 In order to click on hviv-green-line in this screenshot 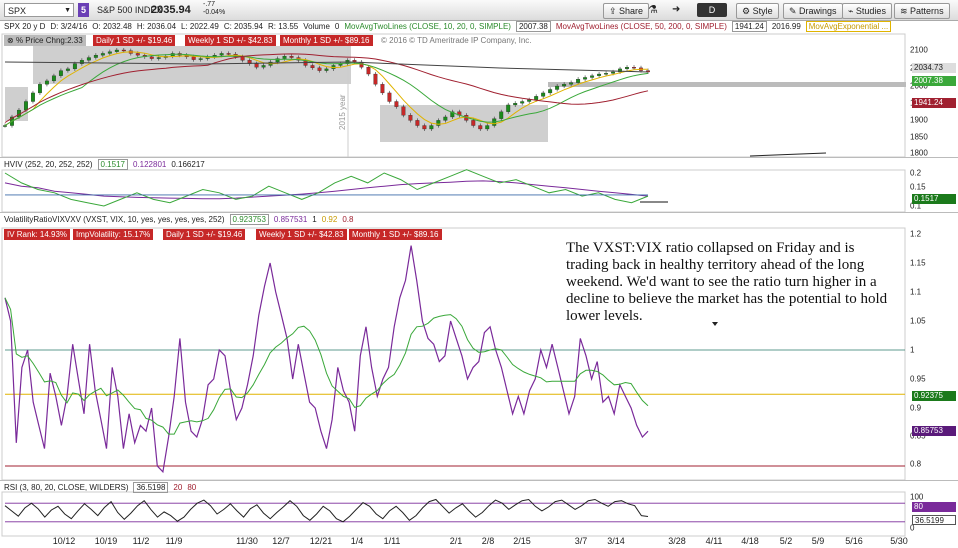, I will do `click(326, 188)`.